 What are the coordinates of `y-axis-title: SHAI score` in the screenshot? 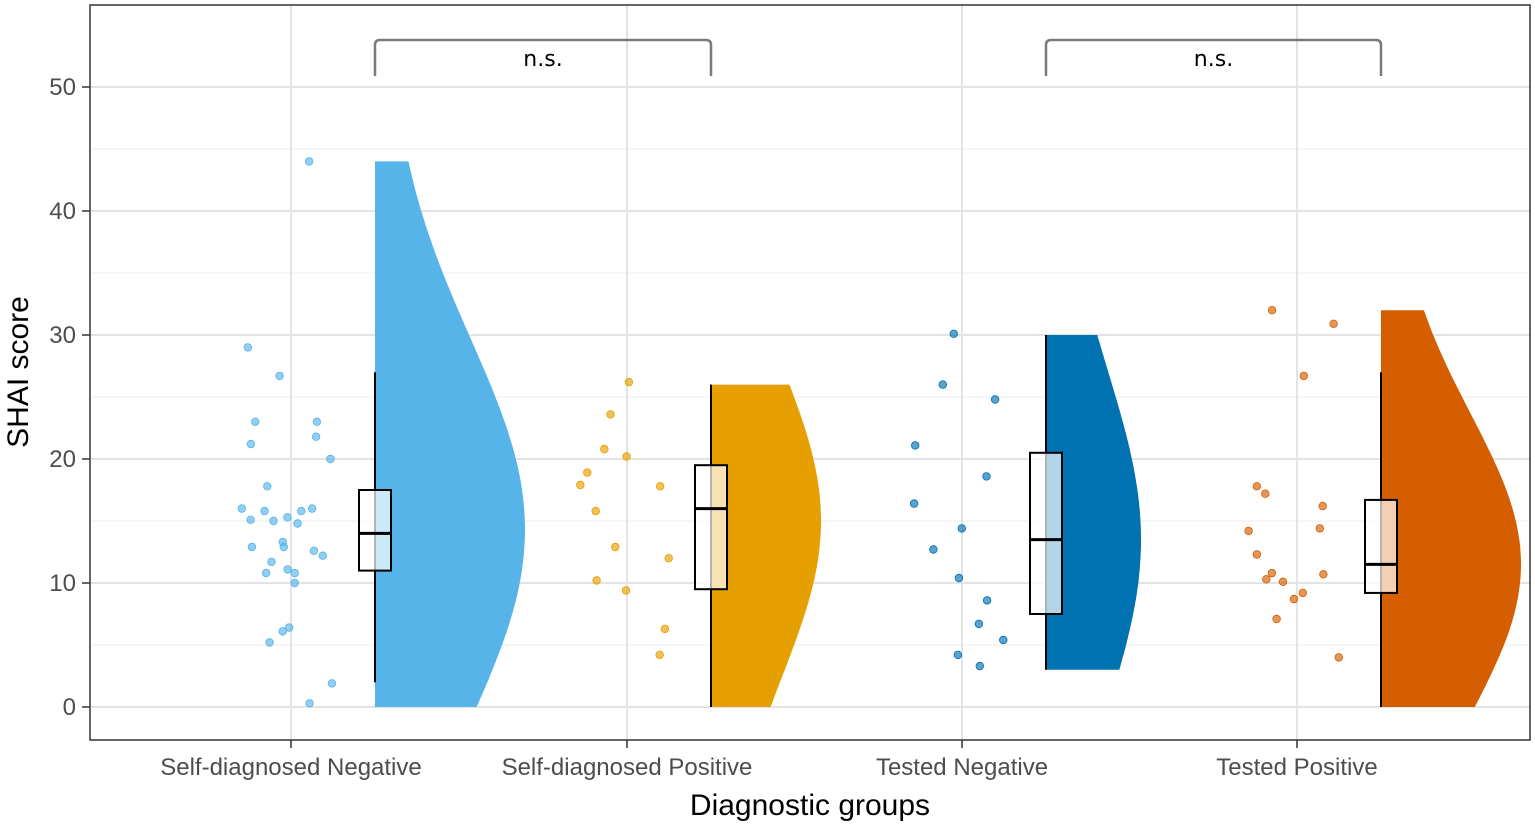 It's located at (18, 372).